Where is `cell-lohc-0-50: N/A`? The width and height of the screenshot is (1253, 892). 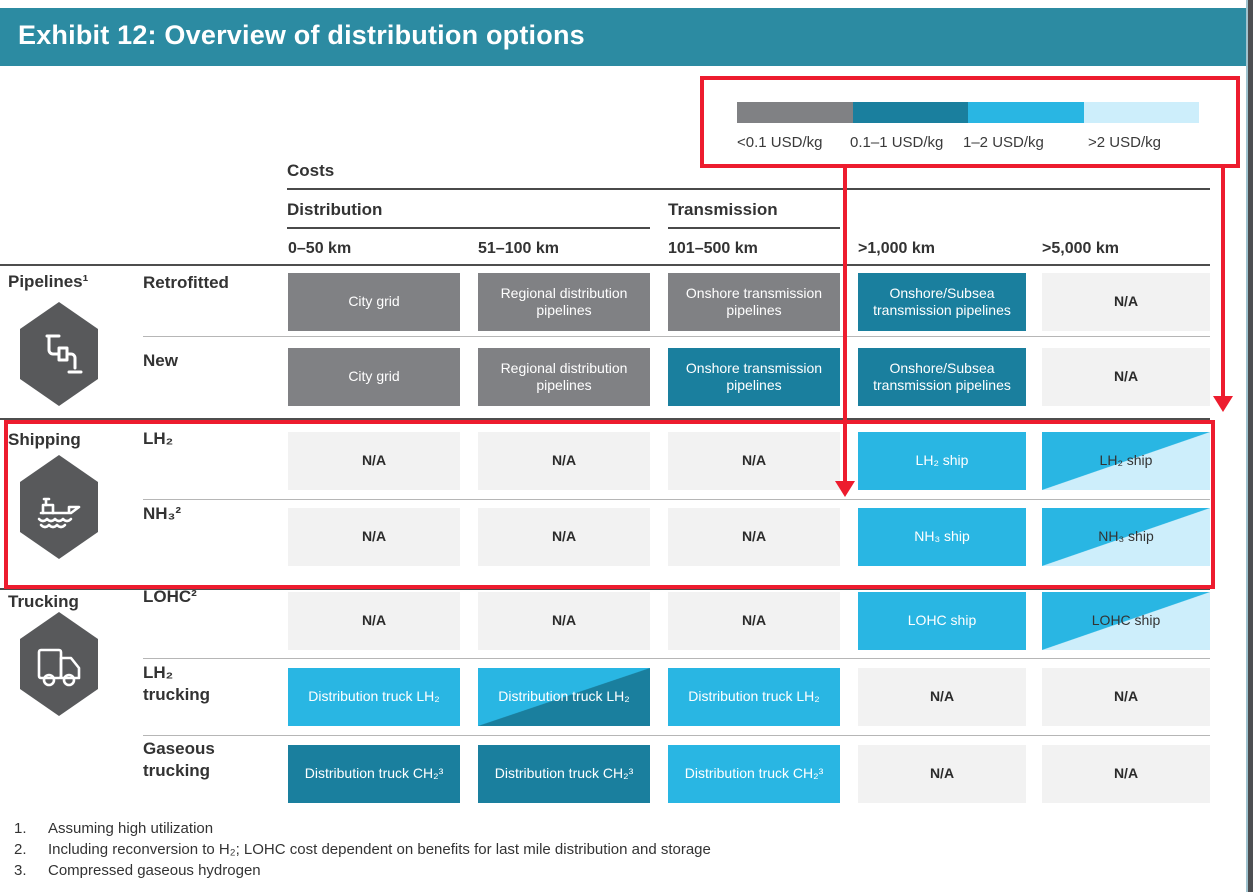
cell-lohc-0-50: N/A is located at coordinates (374, 621).